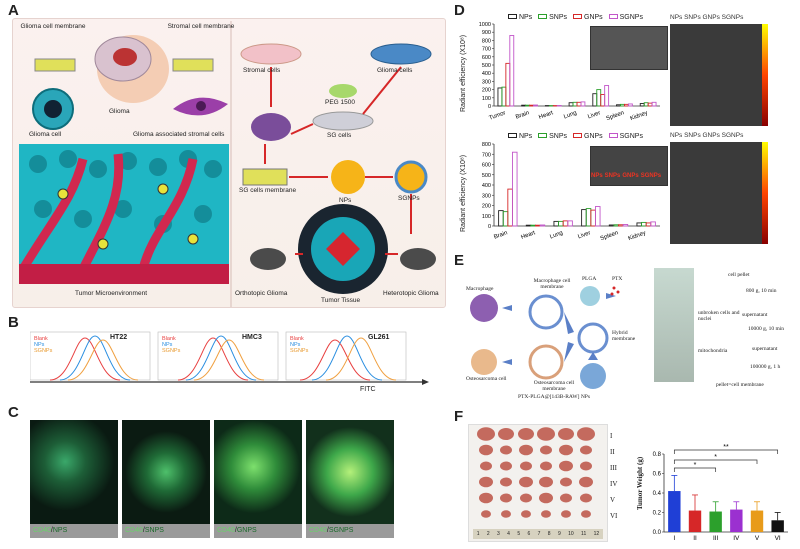 Image resolution: width=800 pixels, height=549 pixels. Describe the element at coordinates (486, 379) in the screenshot. I see `label-osteosarcoma-cell: Osteosarcoma cell` at that location.